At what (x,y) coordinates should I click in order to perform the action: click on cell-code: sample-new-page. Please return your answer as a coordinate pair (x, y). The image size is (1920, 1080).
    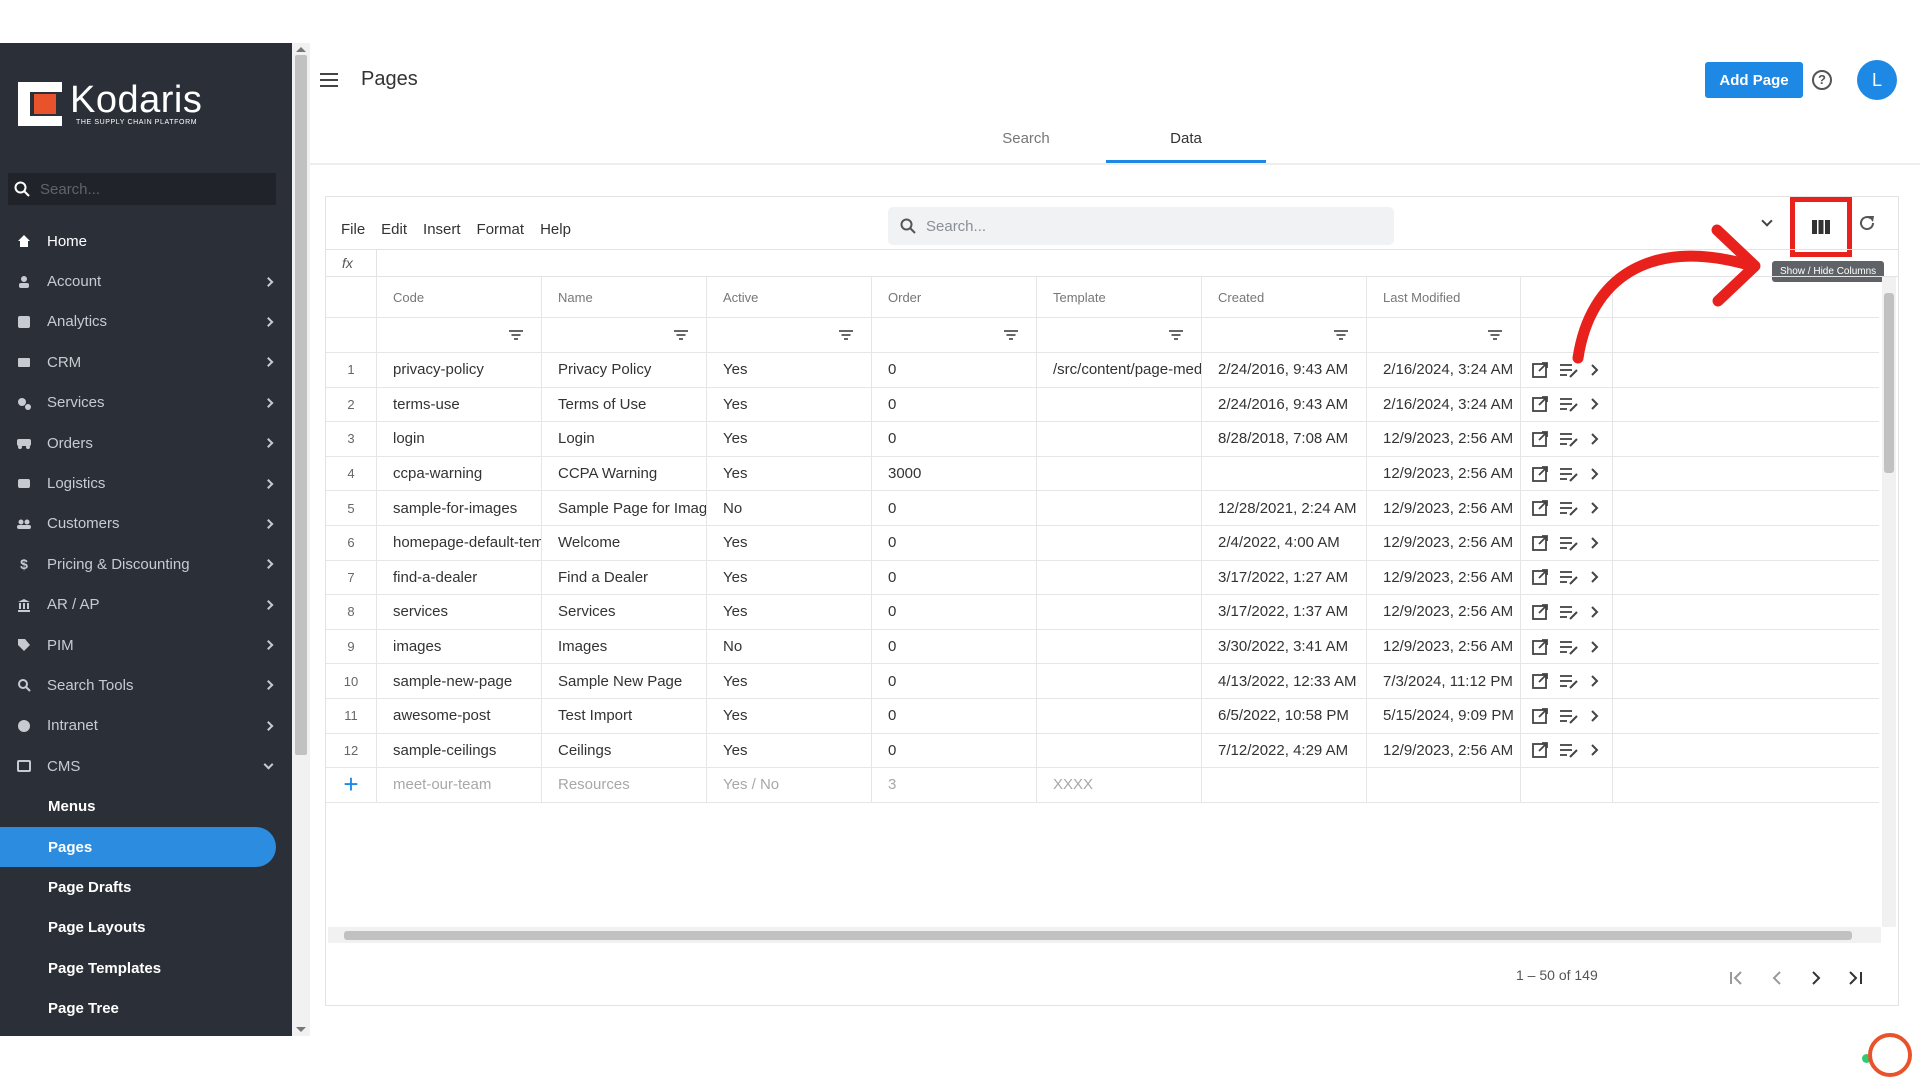
    Looking at the image, I should click on (459, 681).